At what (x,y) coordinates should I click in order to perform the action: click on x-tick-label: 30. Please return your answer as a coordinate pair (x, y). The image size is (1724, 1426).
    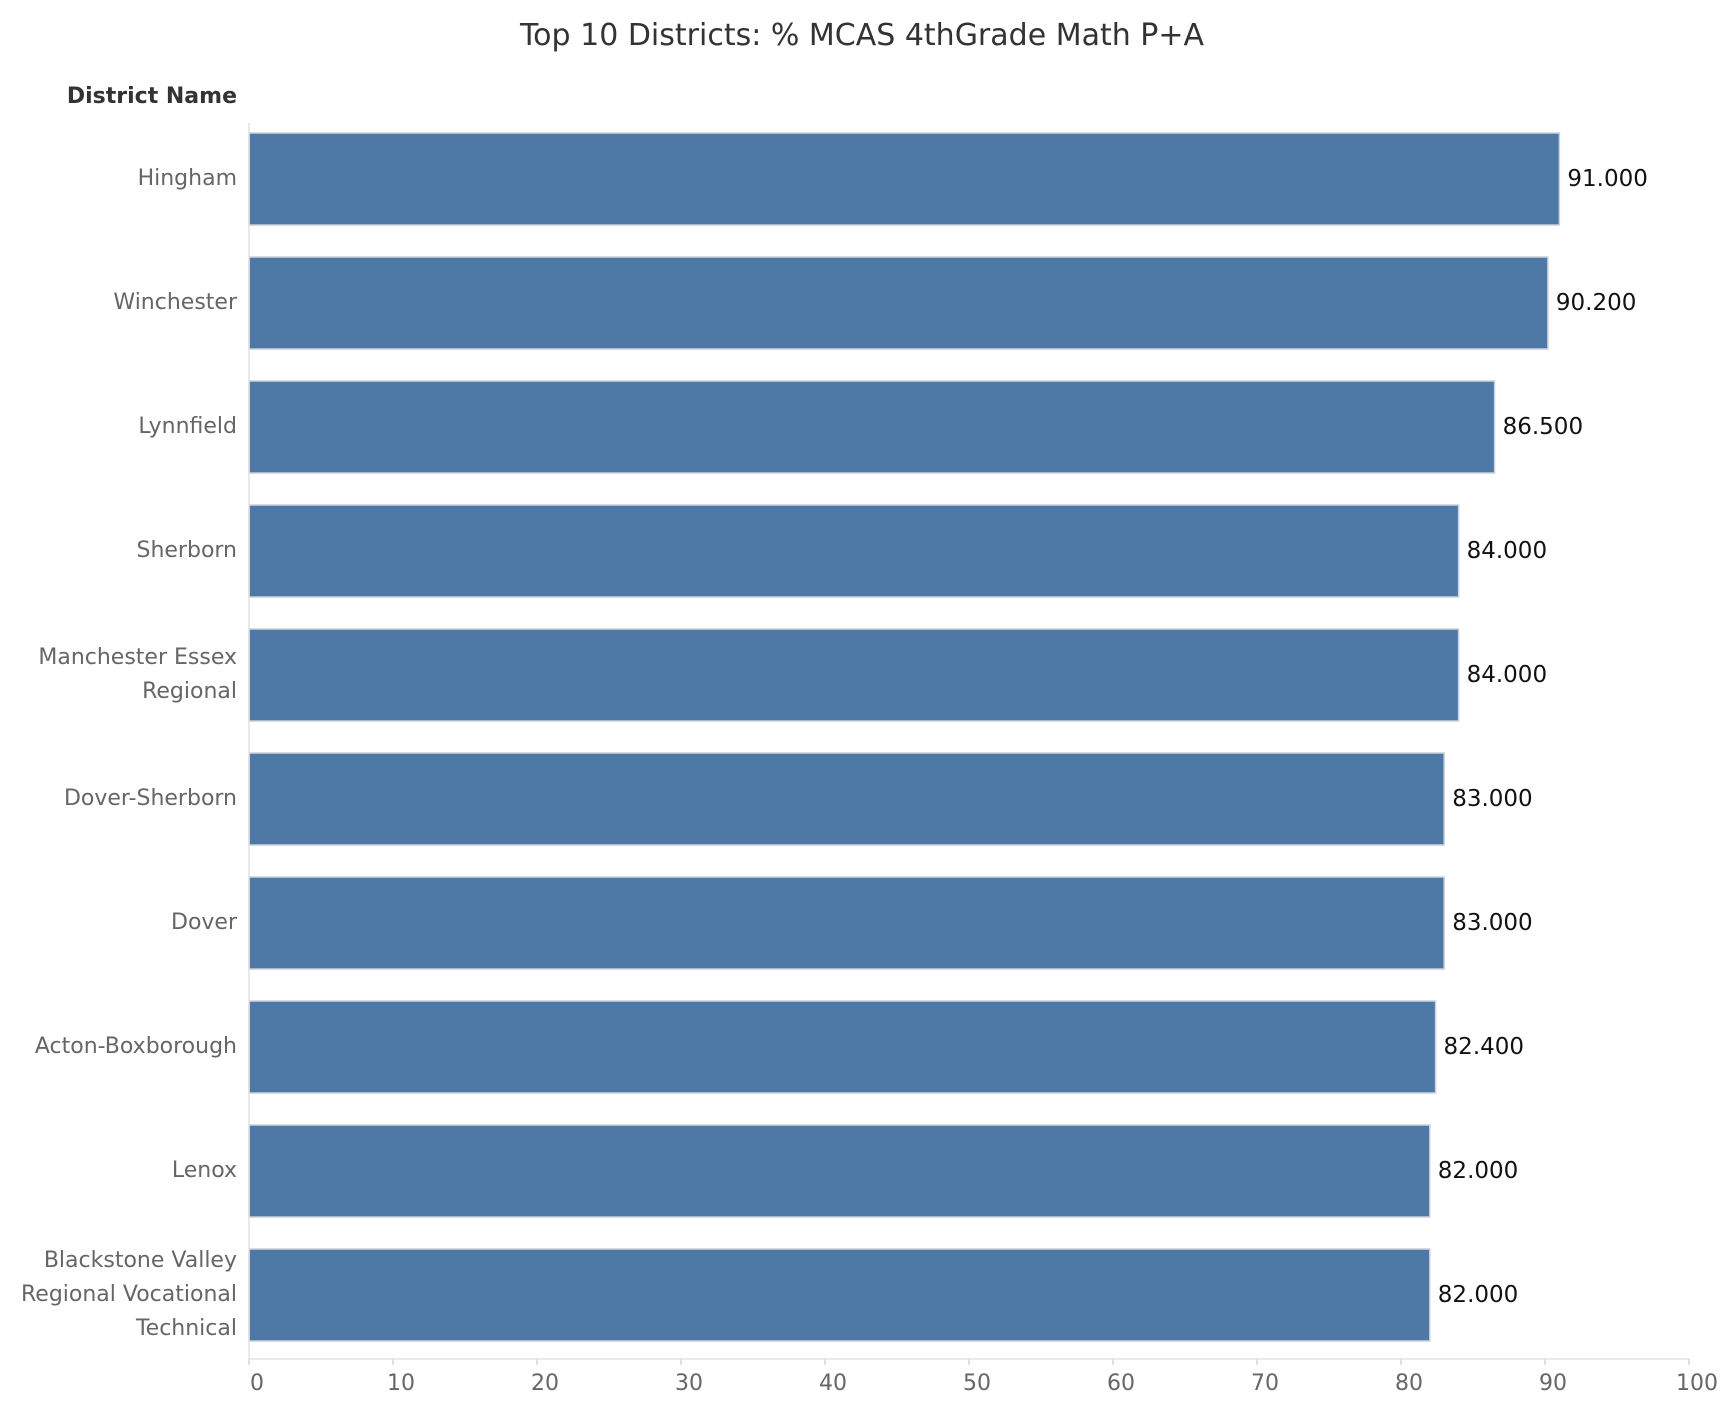
    Looking at the image, I should click on (689, 1383).